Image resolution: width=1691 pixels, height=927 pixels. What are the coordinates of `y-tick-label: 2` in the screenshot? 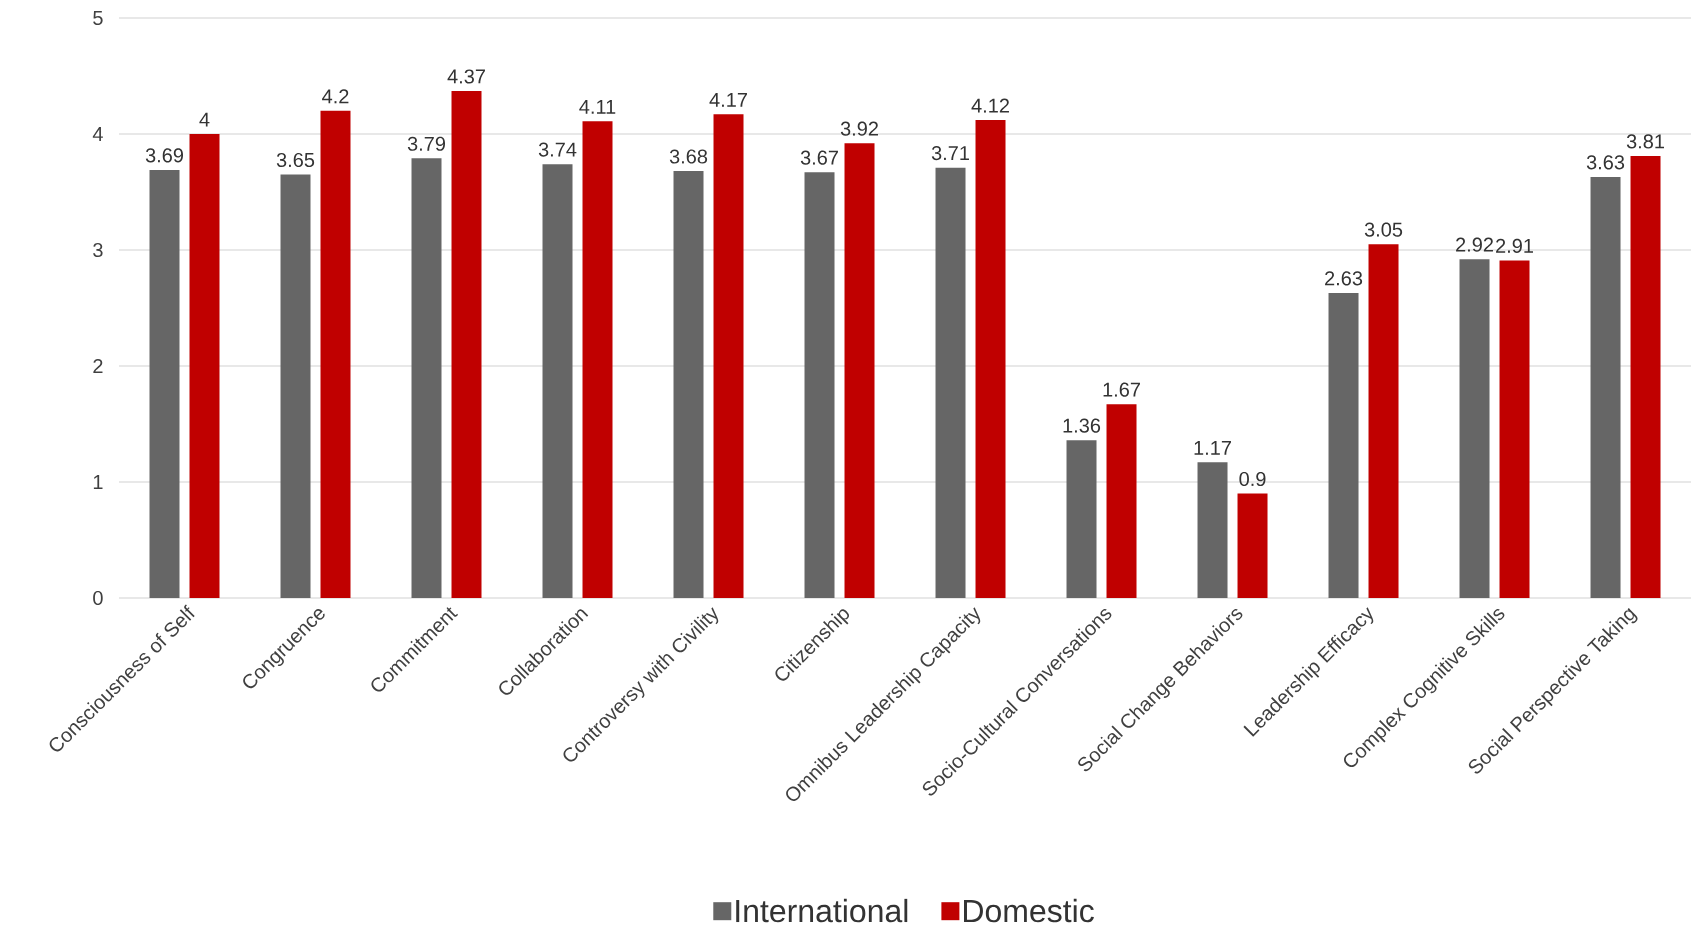 It's located at (98, 366).